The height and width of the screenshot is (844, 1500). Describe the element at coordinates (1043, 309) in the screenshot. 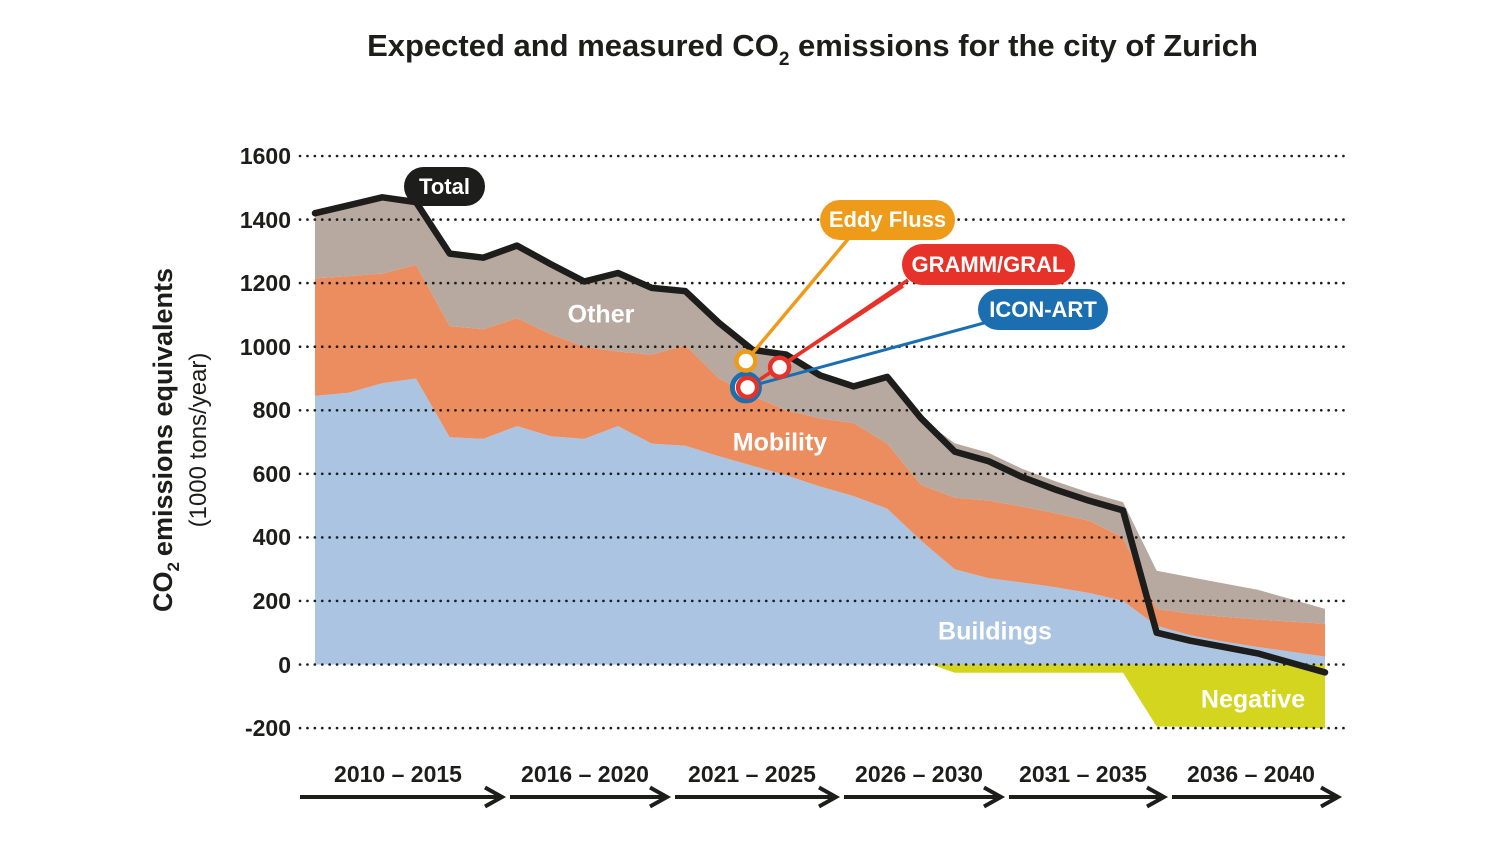

I see `legend-bubble-icon-art: ICON-ART` at that location.